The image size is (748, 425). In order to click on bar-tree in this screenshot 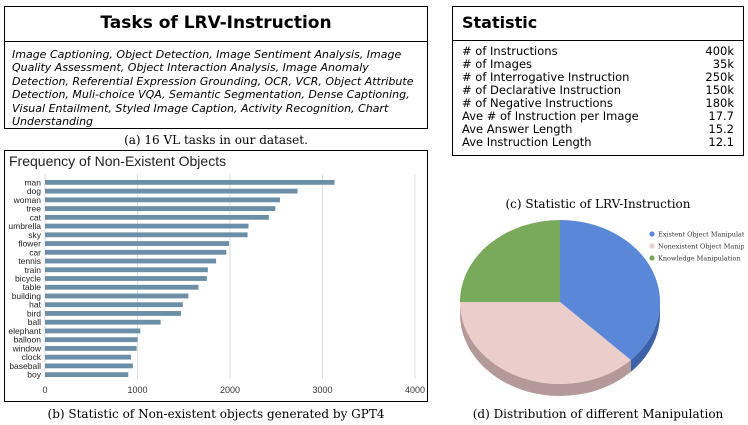, I will do `click(160, 208)`.